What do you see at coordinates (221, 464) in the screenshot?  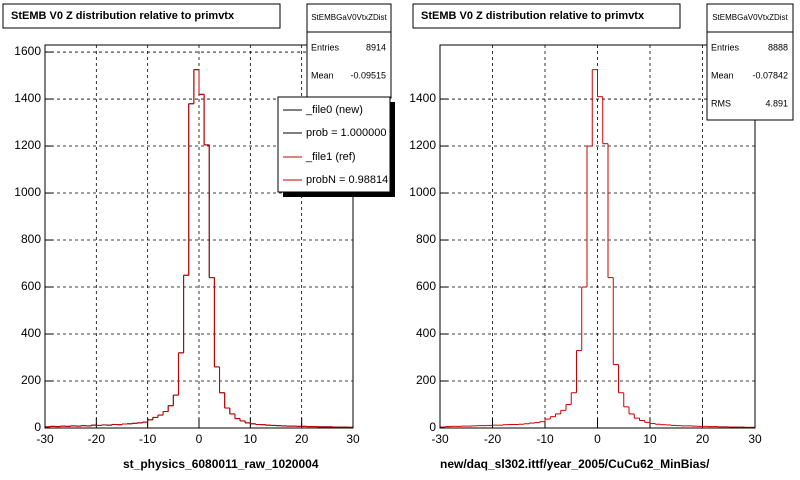 I see `x-axis-label: st_physics_6080011_raw_1020004` at bounding box center [221, 464].